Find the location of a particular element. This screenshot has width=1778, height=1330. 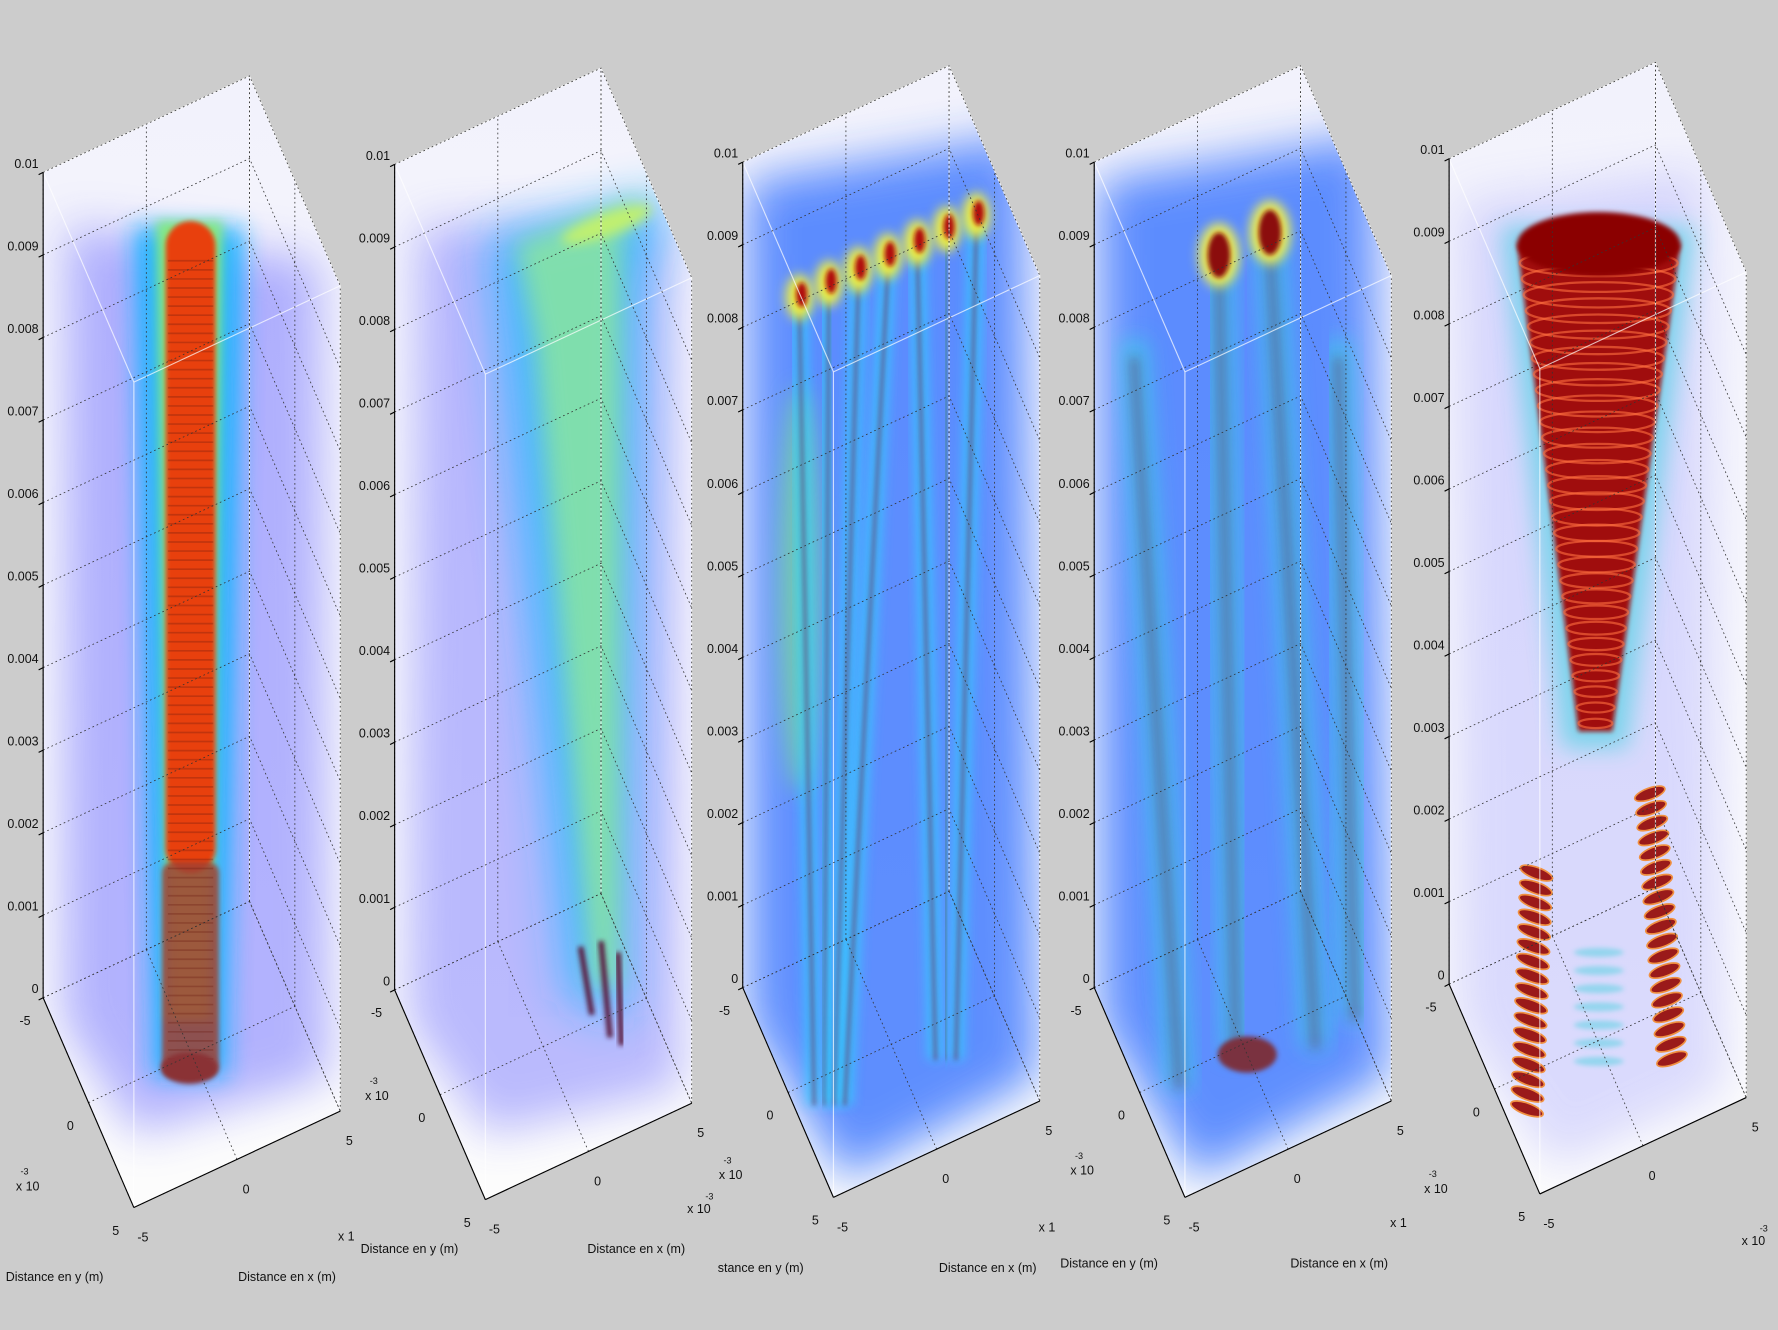

z-tick-label: 0.006 is located at coordinates (1073, 484).